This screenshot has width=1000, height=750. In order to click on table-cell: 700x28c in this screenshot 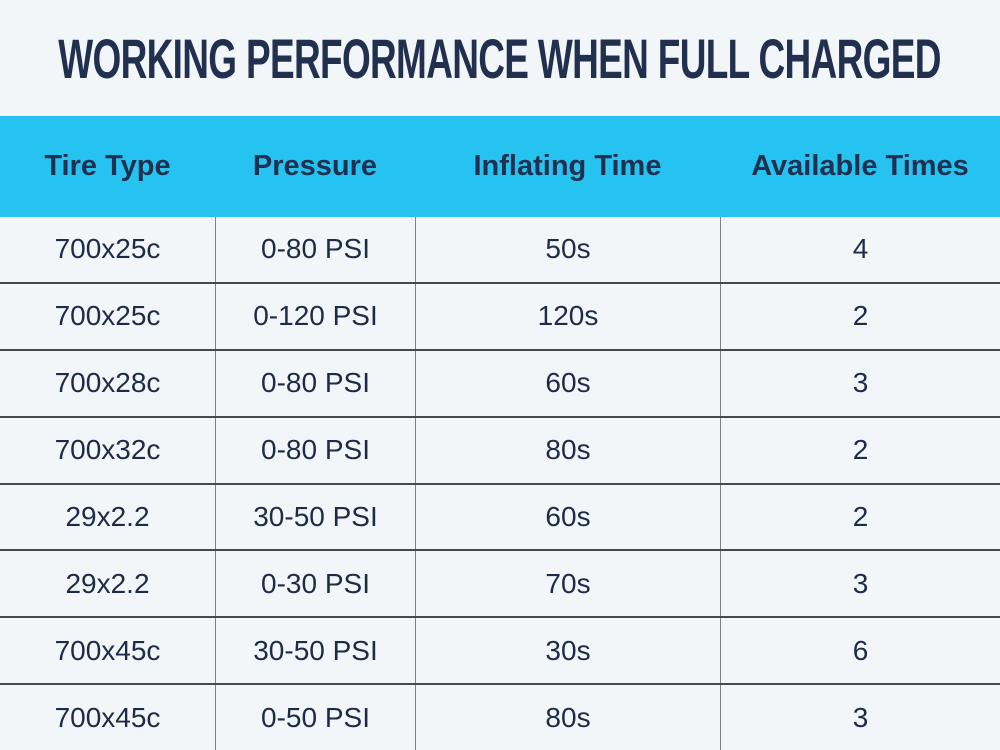, I will do `click(107, 383)`.